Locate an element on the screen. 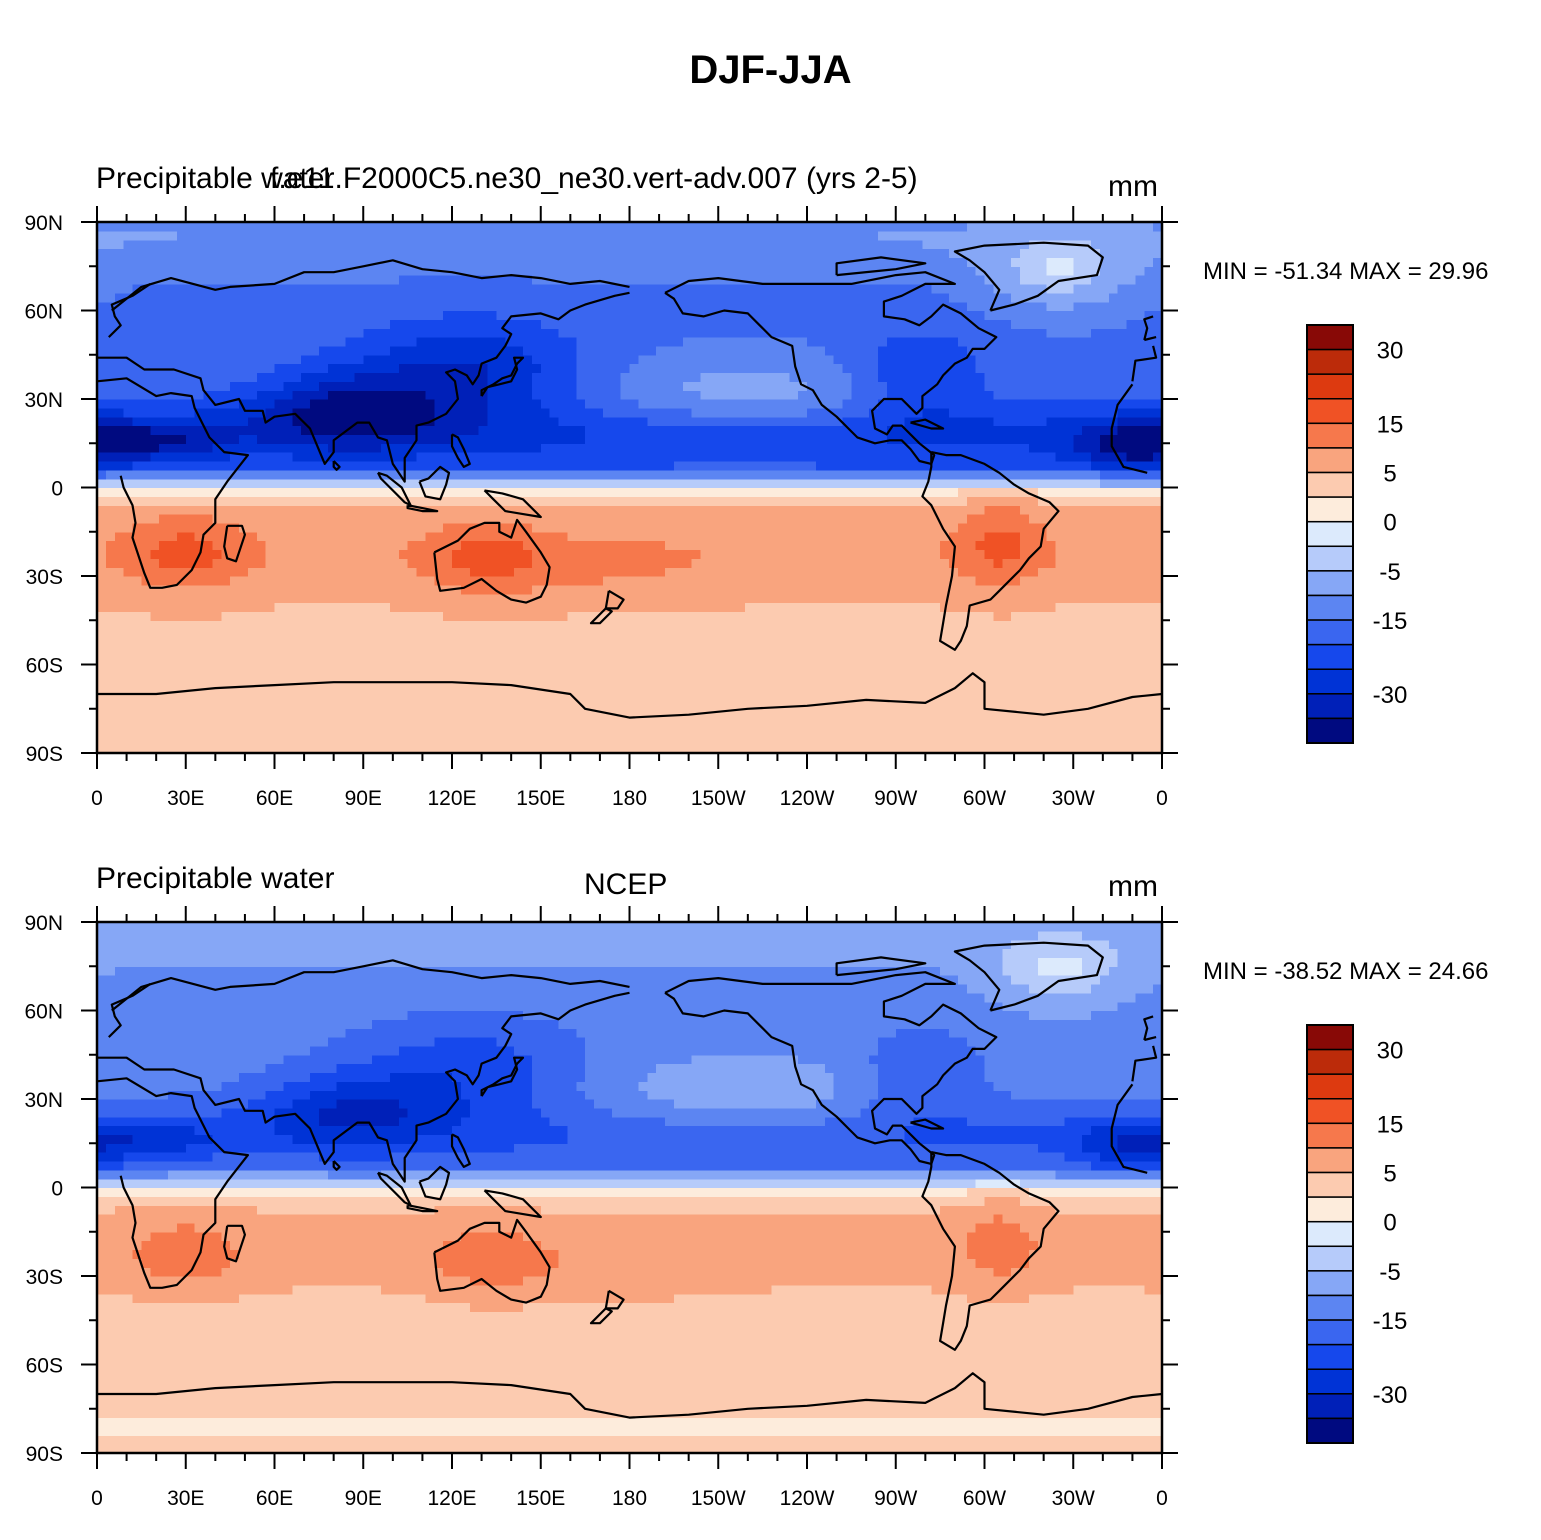 This screenshot has width=1541, height=1540. x-tick-label: 120W is located at coordinates (807, 798).